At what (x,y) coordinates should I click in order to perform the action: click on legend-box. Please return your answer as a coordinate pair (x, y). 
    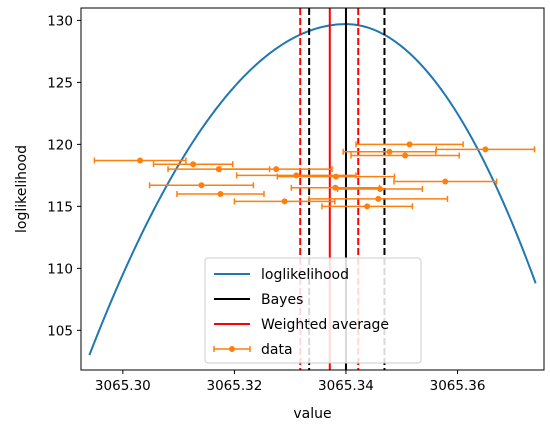
    Looking at the image, I should click on (313, 310).